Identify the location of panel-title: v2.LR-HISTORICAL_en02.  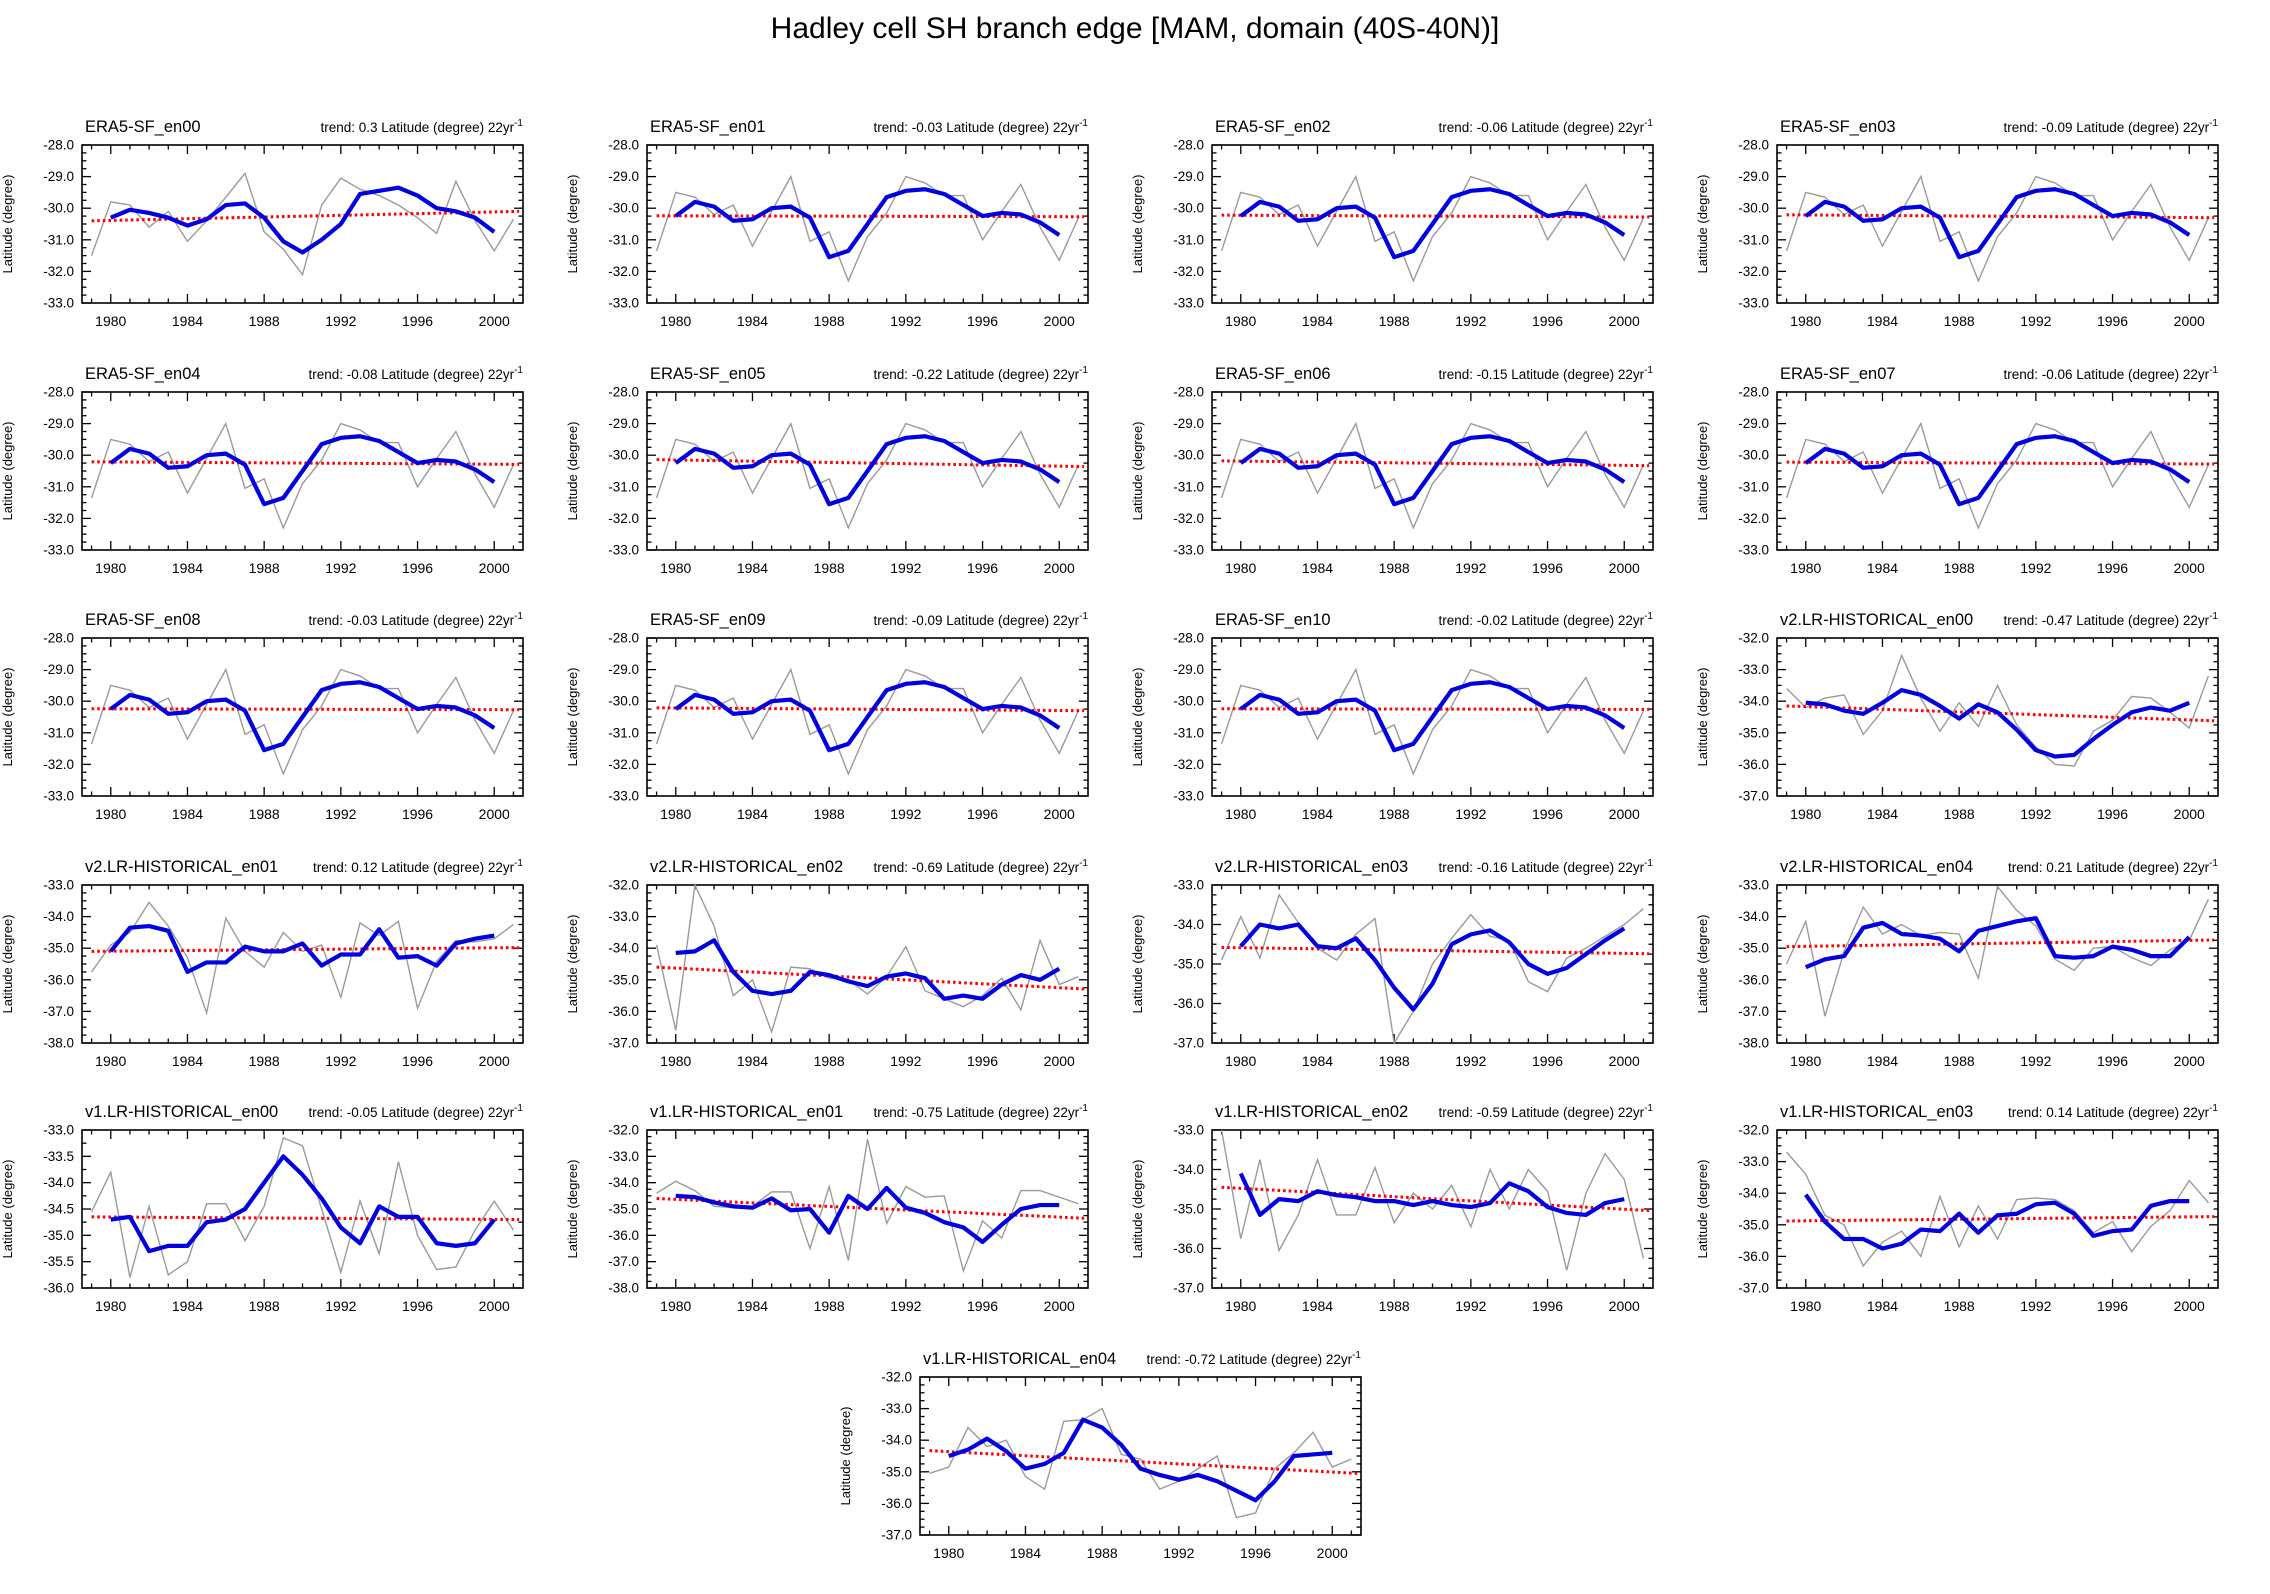
(746, 867).